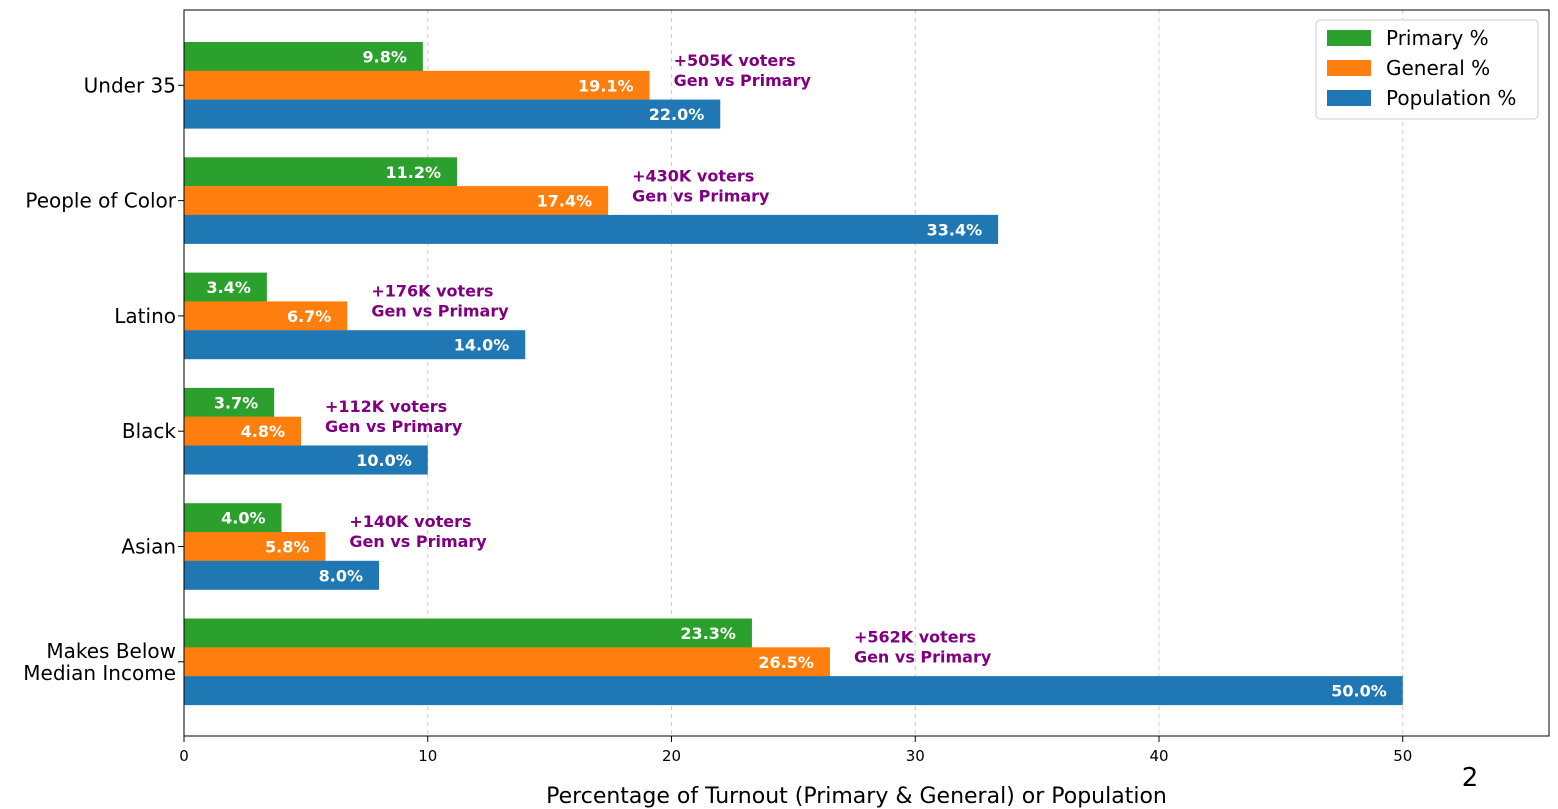 Image resolution: width=1558 pixels, height=809 pixels. I want to click on category-label: Median Income, so click(99, 673).